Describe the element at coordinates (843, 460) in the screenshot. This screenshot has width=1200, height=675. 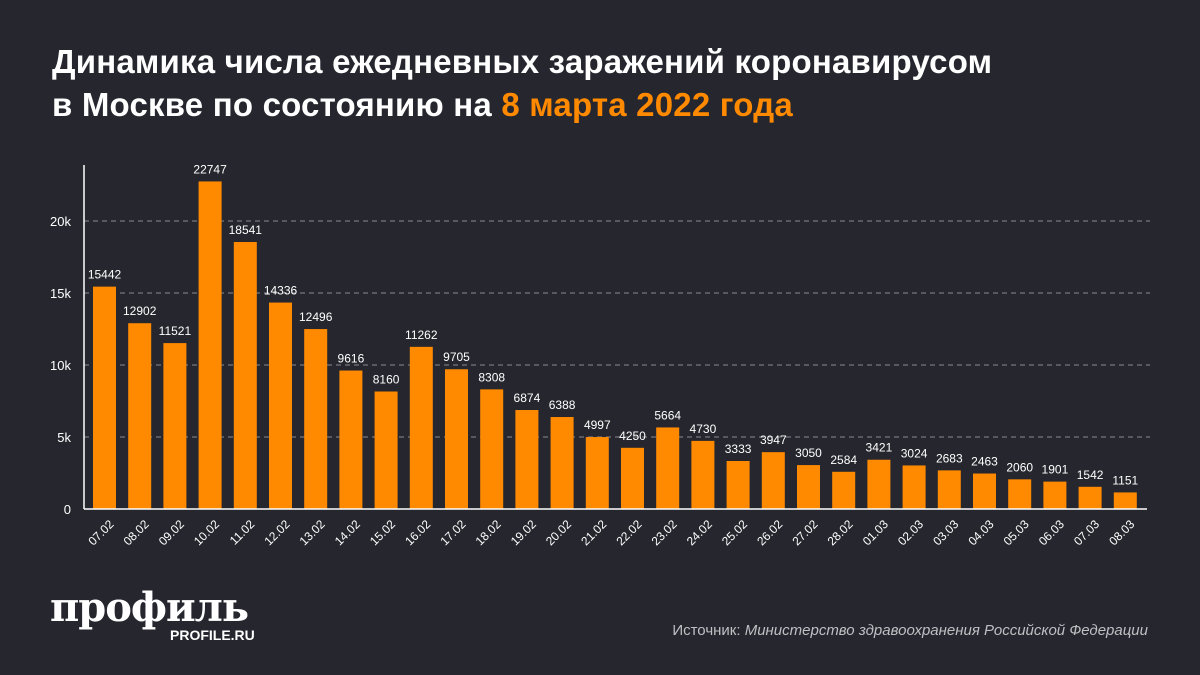
I see `data-label: 2584` at that location.